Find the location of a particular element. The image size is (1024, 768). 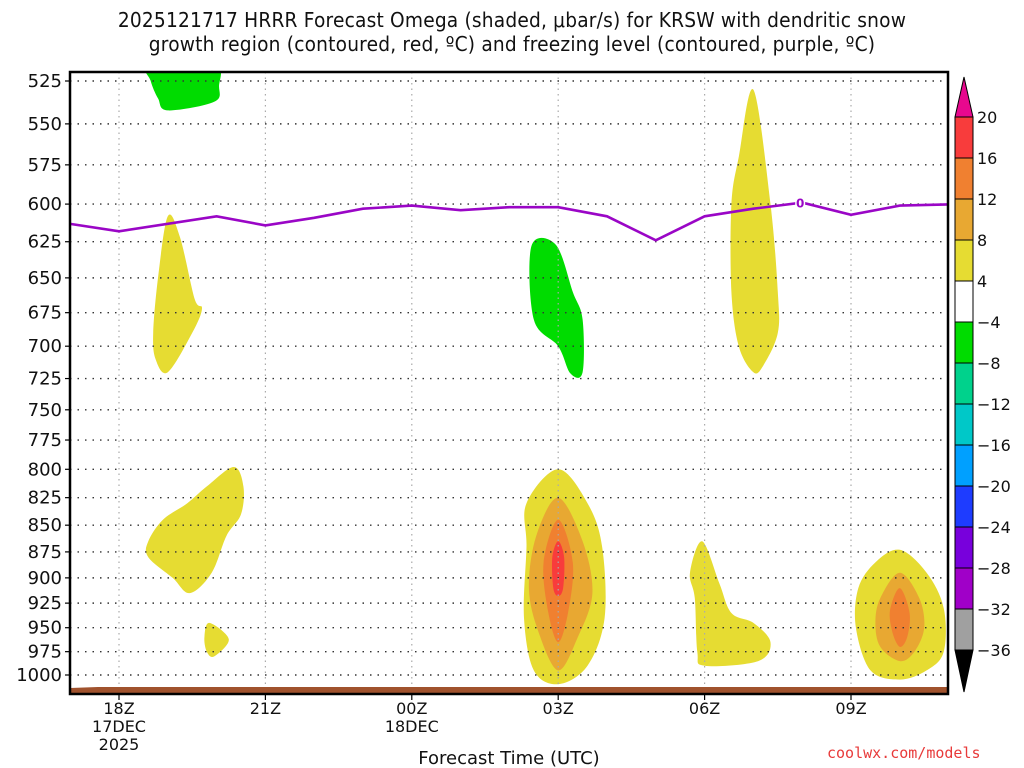

colorbar-label-8: 8 is located at coordinates (982, 240).